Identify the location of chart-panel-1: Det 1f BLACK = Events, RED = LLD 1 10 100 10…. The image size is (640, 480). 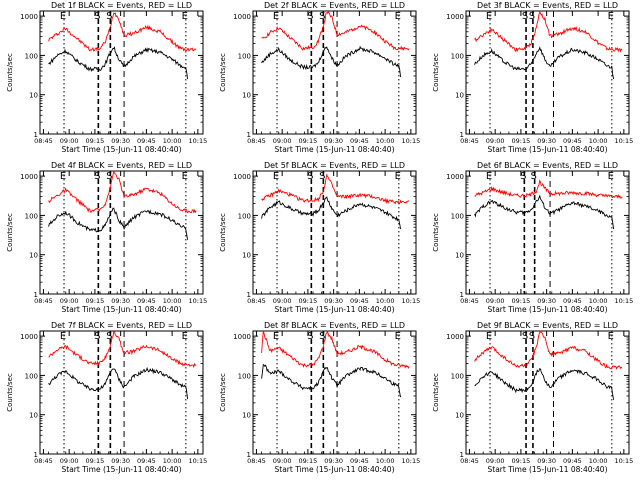
(106, 77).